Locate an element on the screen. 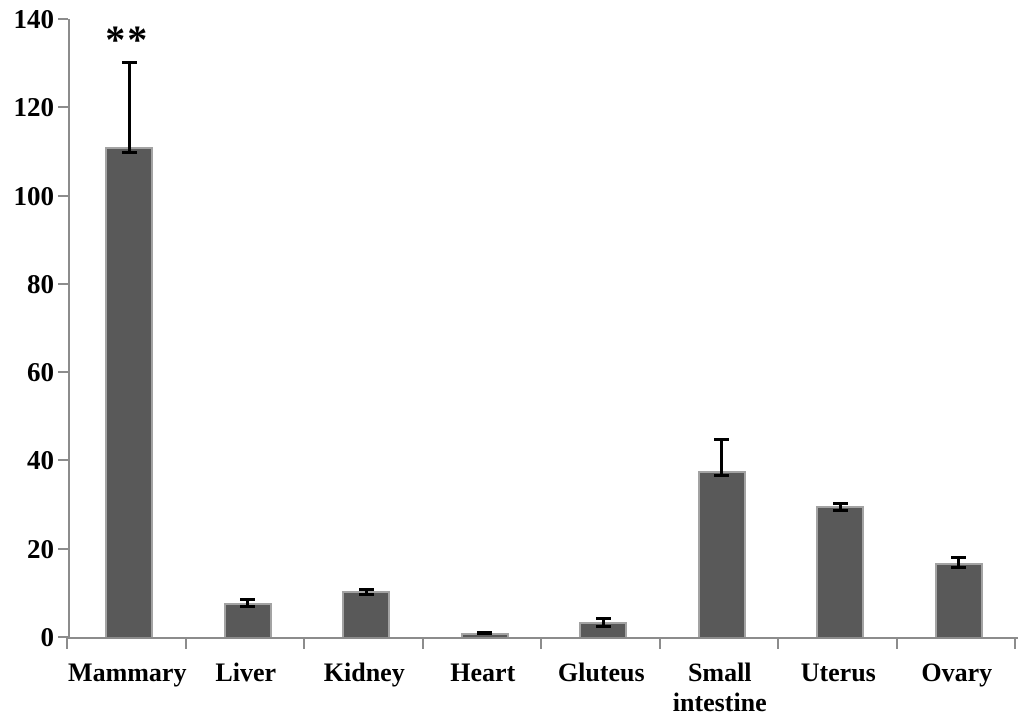 This screenshot has width=1024, height=728. y-tick-label: 20 is located at coordinates (40, 548).